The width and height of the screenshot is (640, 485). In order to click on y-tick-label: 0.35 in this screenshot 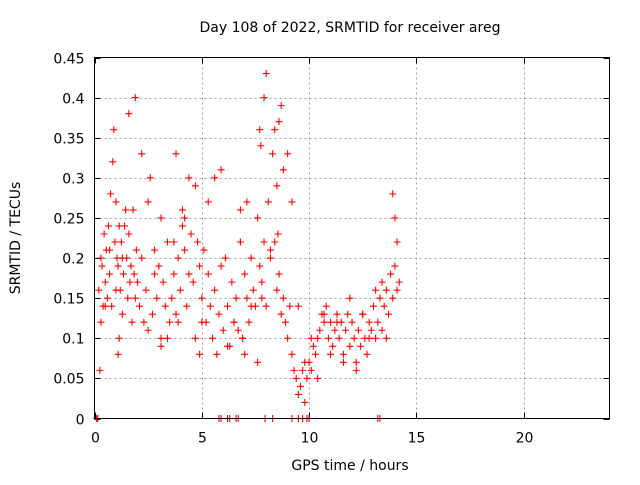, I will do `click(68, 140)`.